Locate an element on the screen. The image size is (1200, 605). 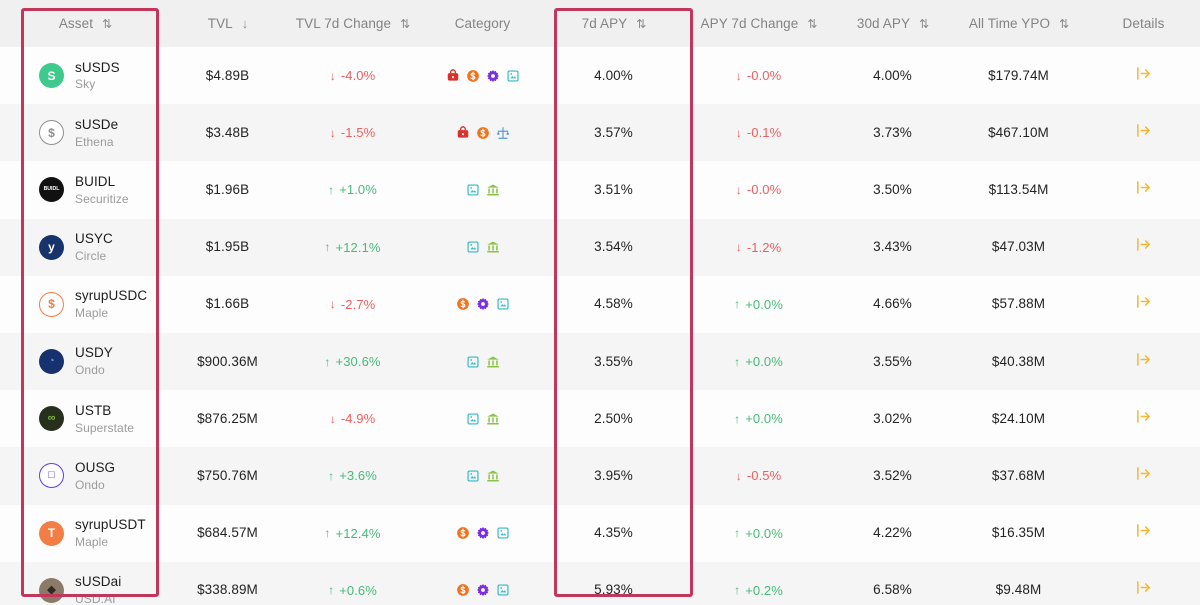
cell-asset: ◔ USDY Ondo is located at coordinates (85, 361).